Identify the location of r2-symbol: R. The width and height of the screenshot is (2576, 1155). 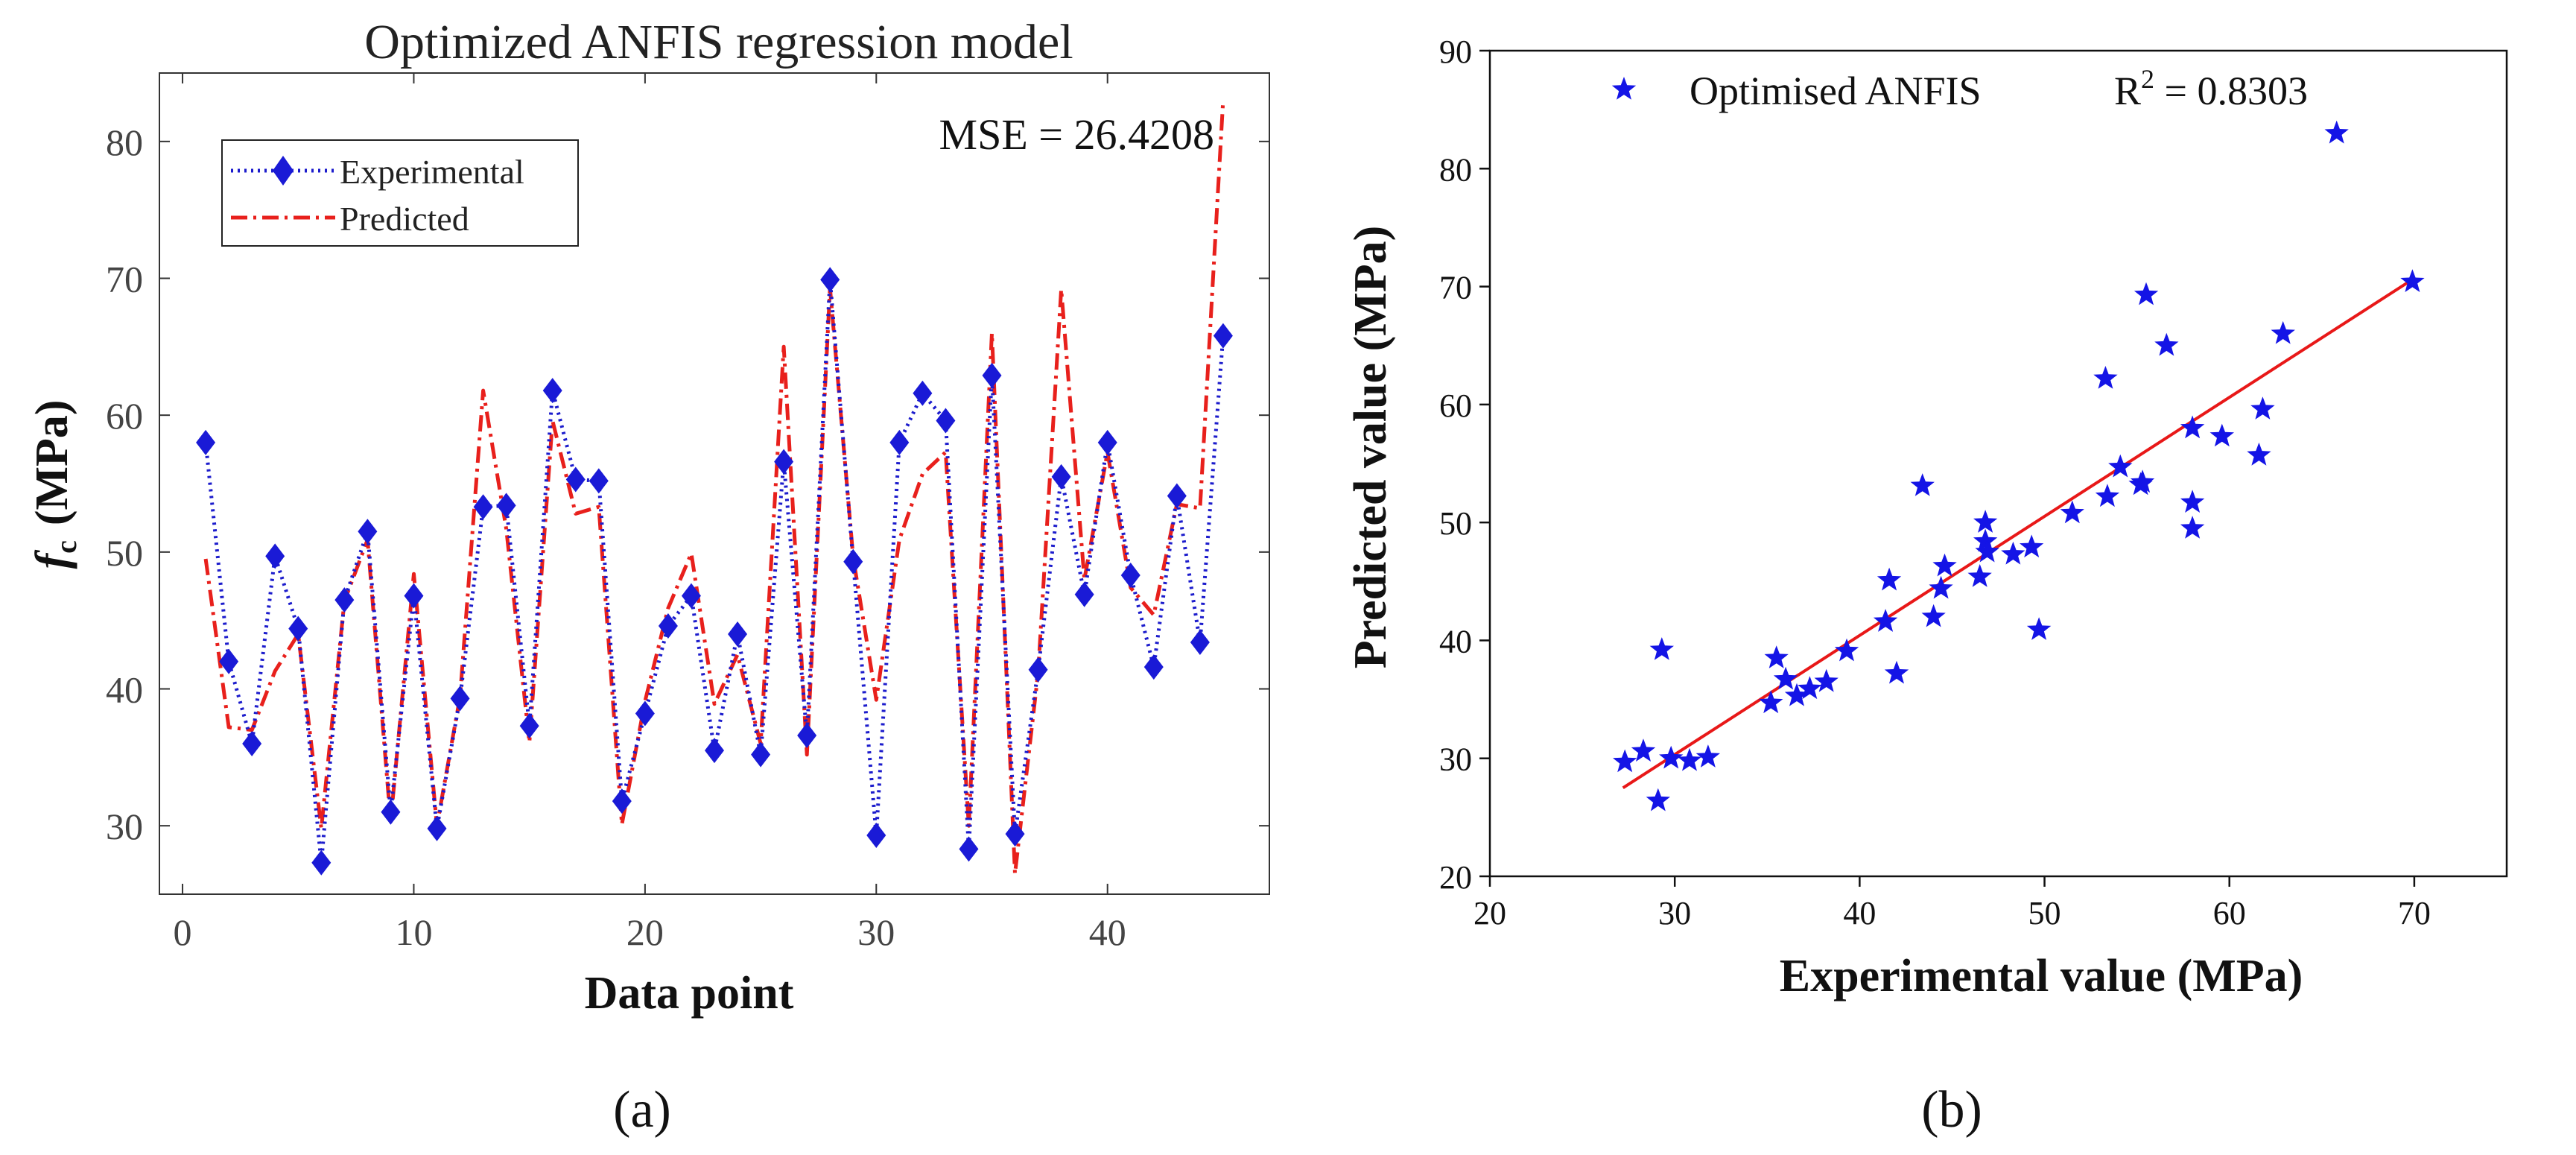
(2127, 91).